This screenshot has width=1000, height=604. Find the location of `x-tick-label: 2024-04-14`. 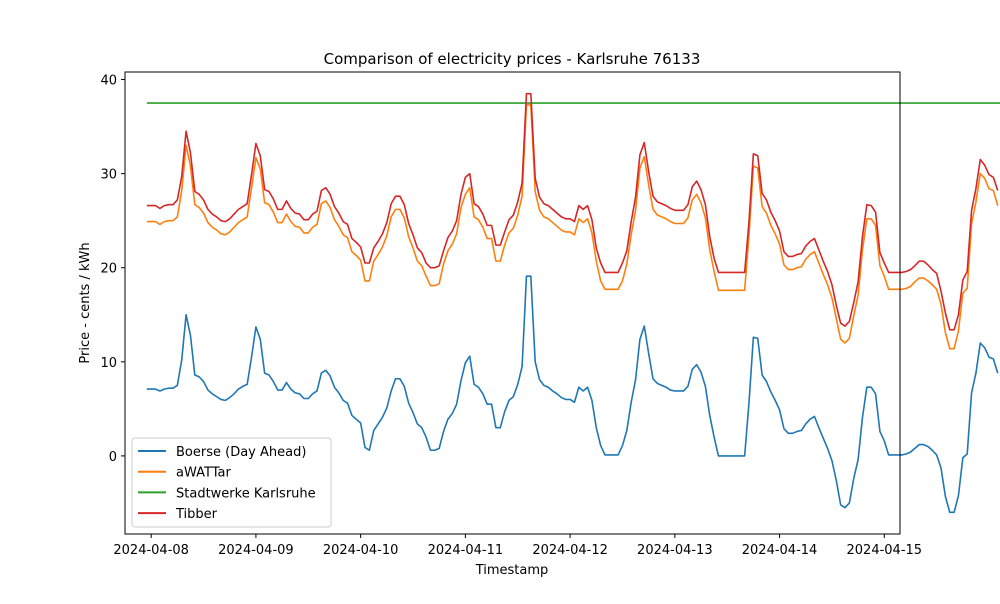

x-tick-label: 2024-04-14 is located at coordinates (780, 550).